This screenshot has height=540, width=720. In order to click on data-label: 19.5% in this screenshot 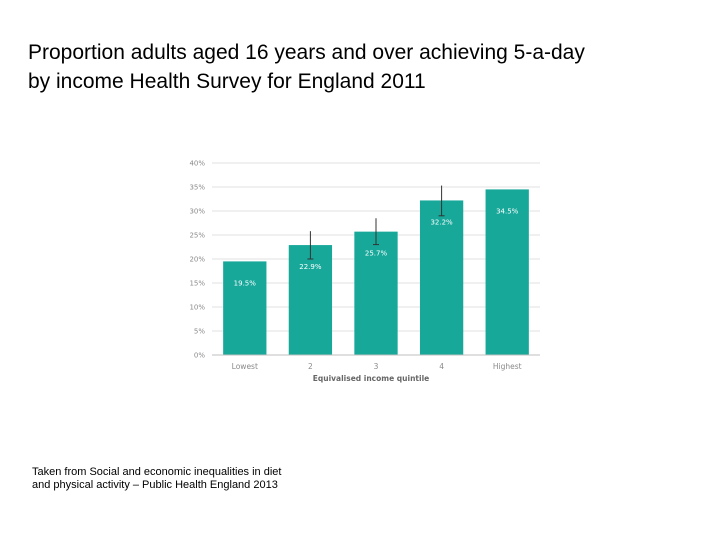, I will do `click(245, 283)`.